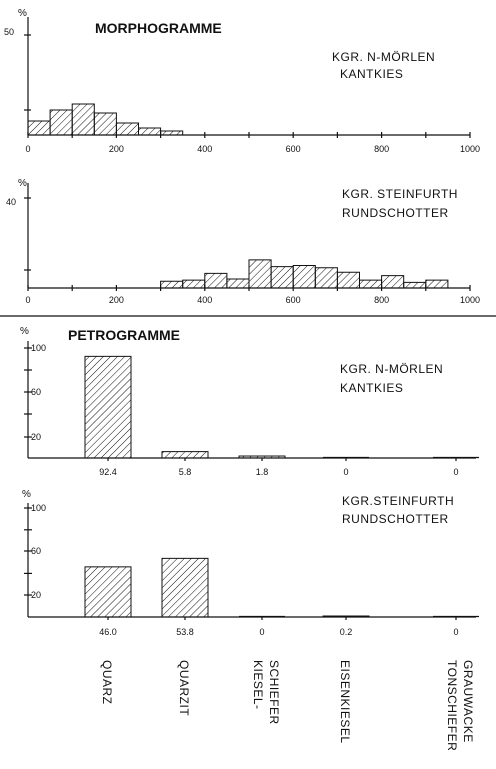 The height and width of the screenshot is (769, 496). Describe the element at coordinates (345, 472) in the screenshot. I see `petro-1-value-label-3: 0` at that location.